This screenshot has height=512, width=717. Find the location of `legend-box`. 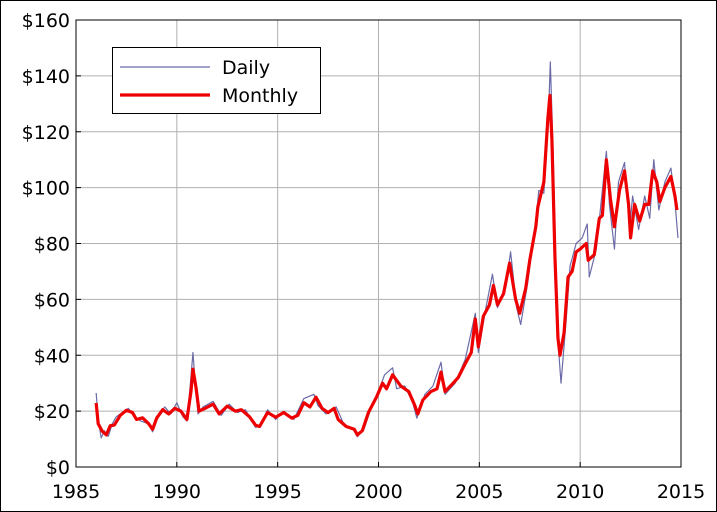

legend-box is located at coordinates (216, 80).